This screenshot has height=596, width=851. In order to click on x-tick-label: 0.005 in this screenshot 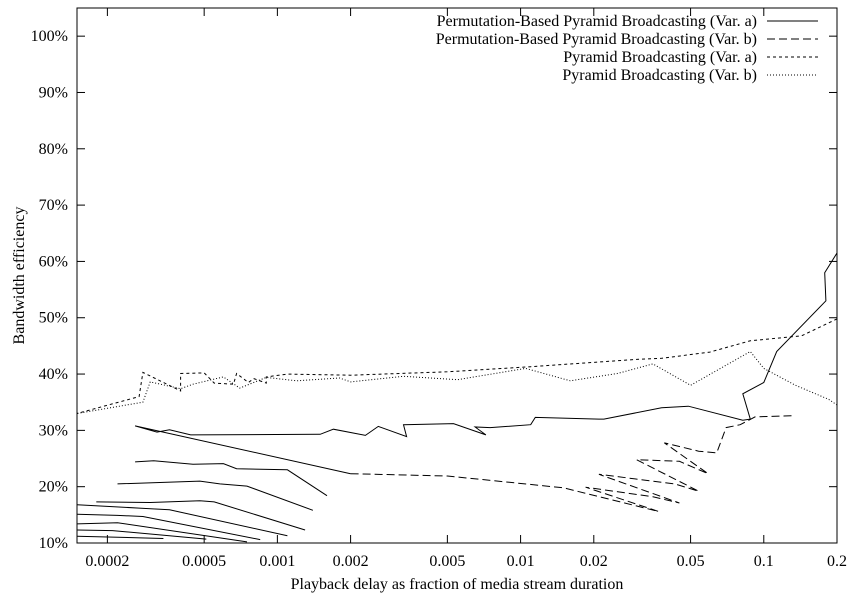, I will do `click(447, 561)`.